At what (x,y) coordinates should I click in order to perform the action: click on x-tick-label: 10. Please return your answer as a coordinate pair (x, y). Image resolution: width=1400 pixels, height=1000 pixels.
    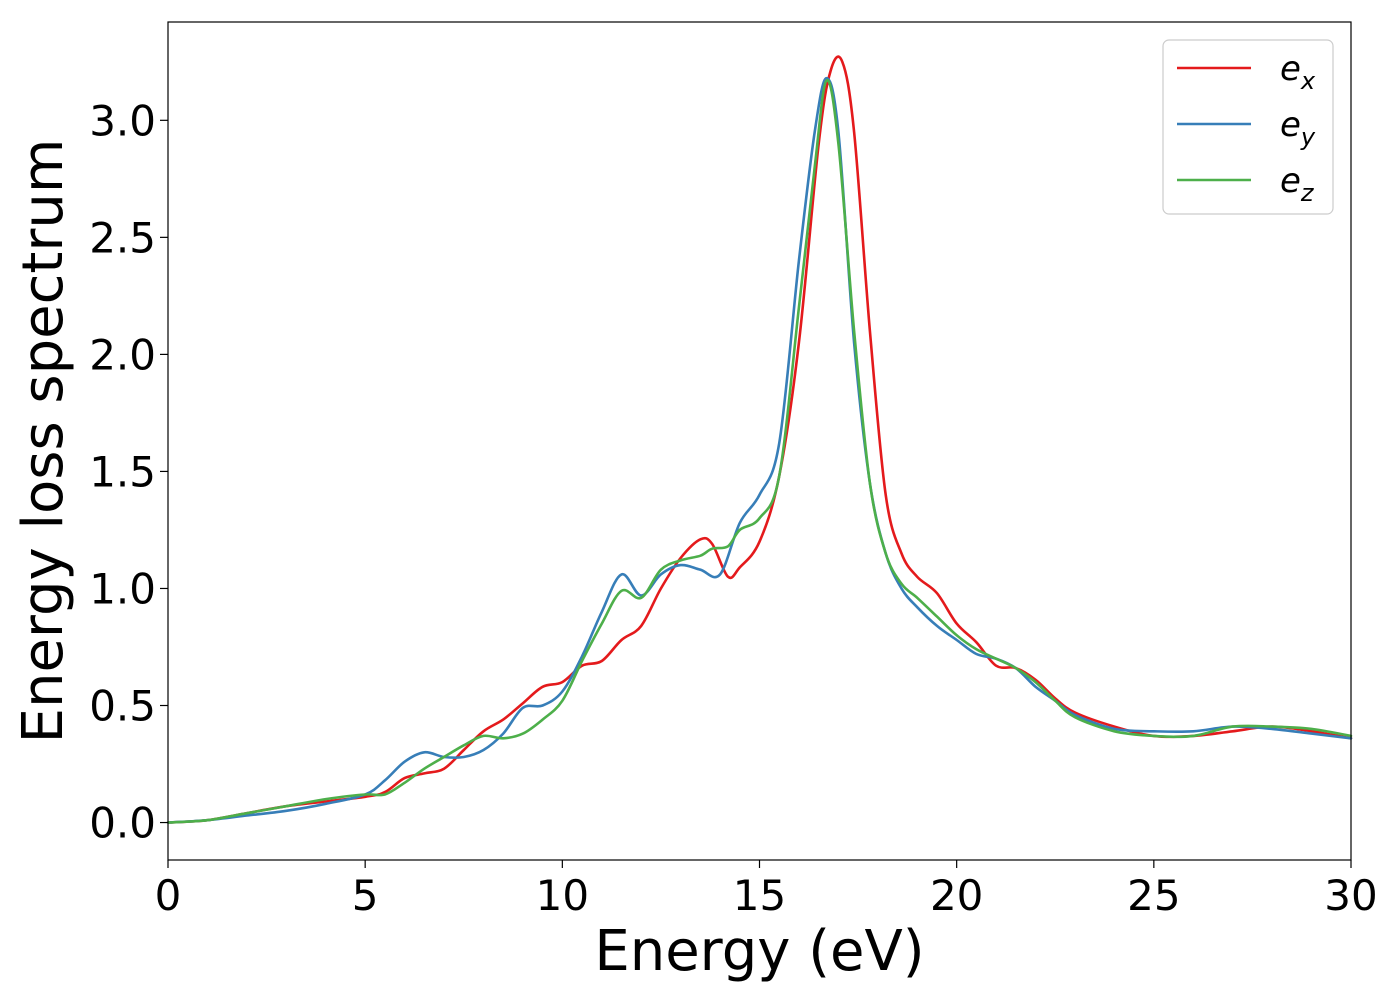
    Looking at the image, I should click on (562, 895).